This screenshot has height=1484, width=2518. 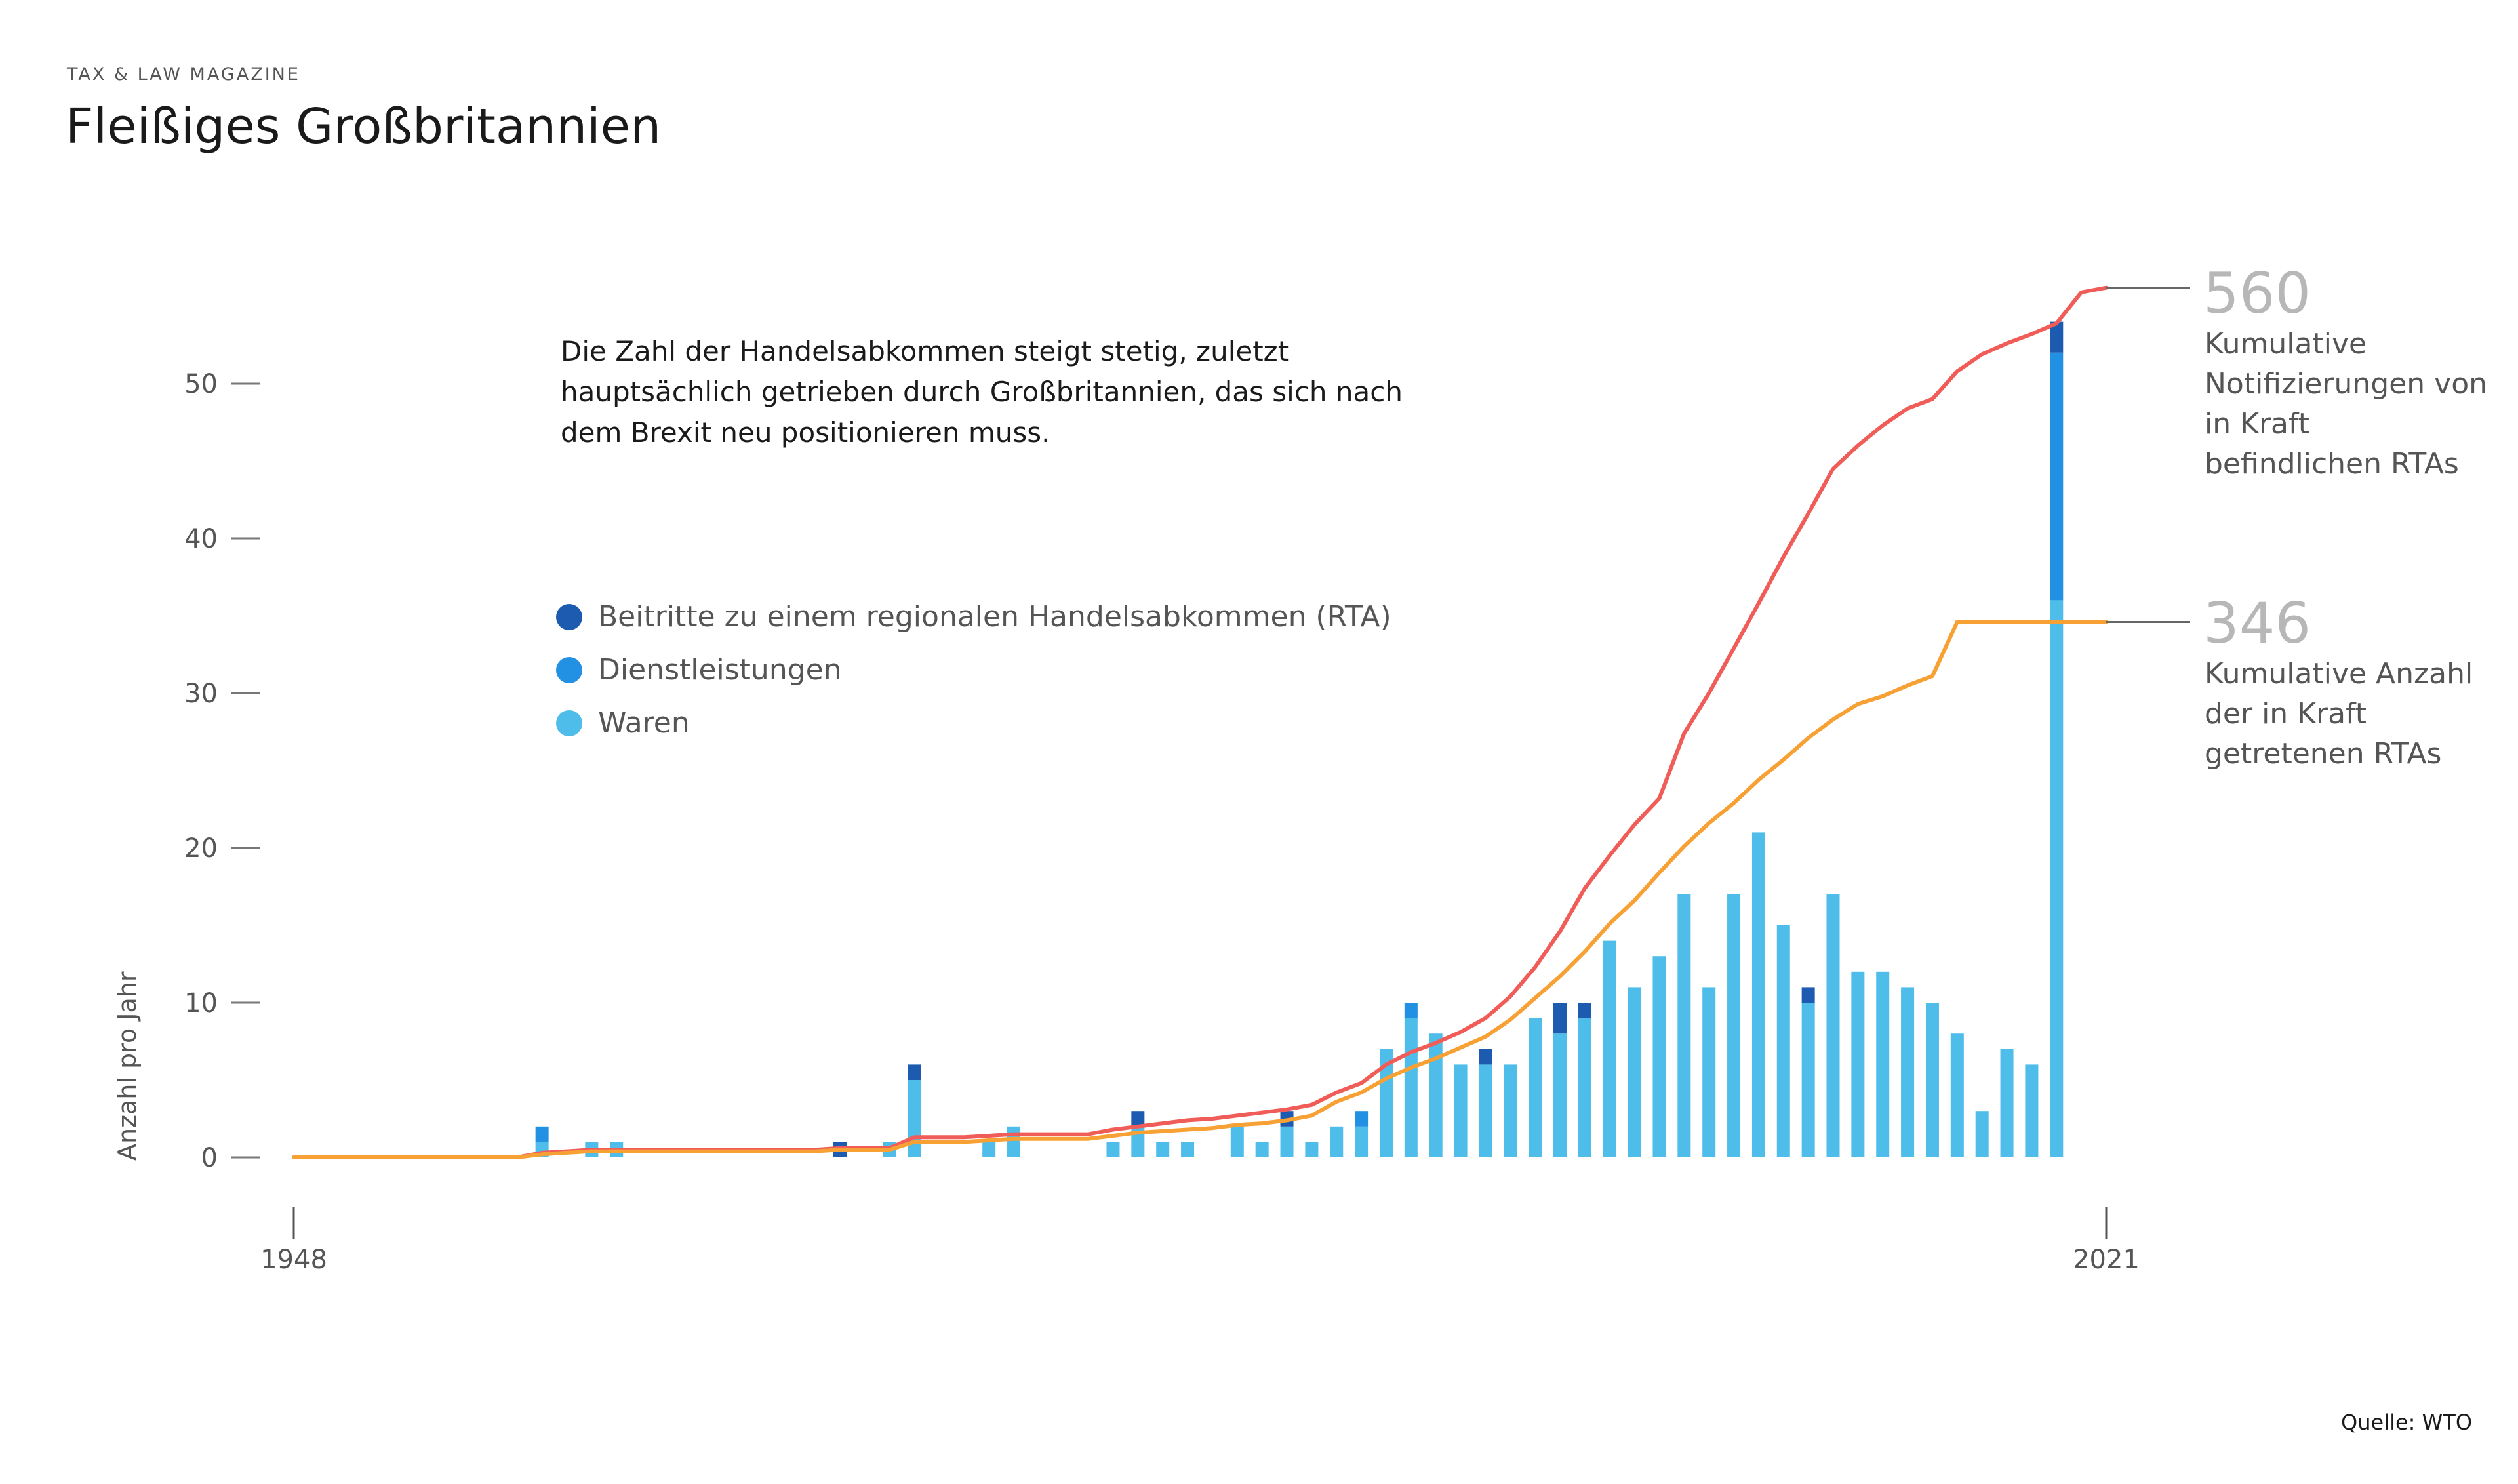 What do you see at coordinates (1560, 1018) in the screenshot?
I see `bar-accession-1999` at bounding box center [1560, 1018].